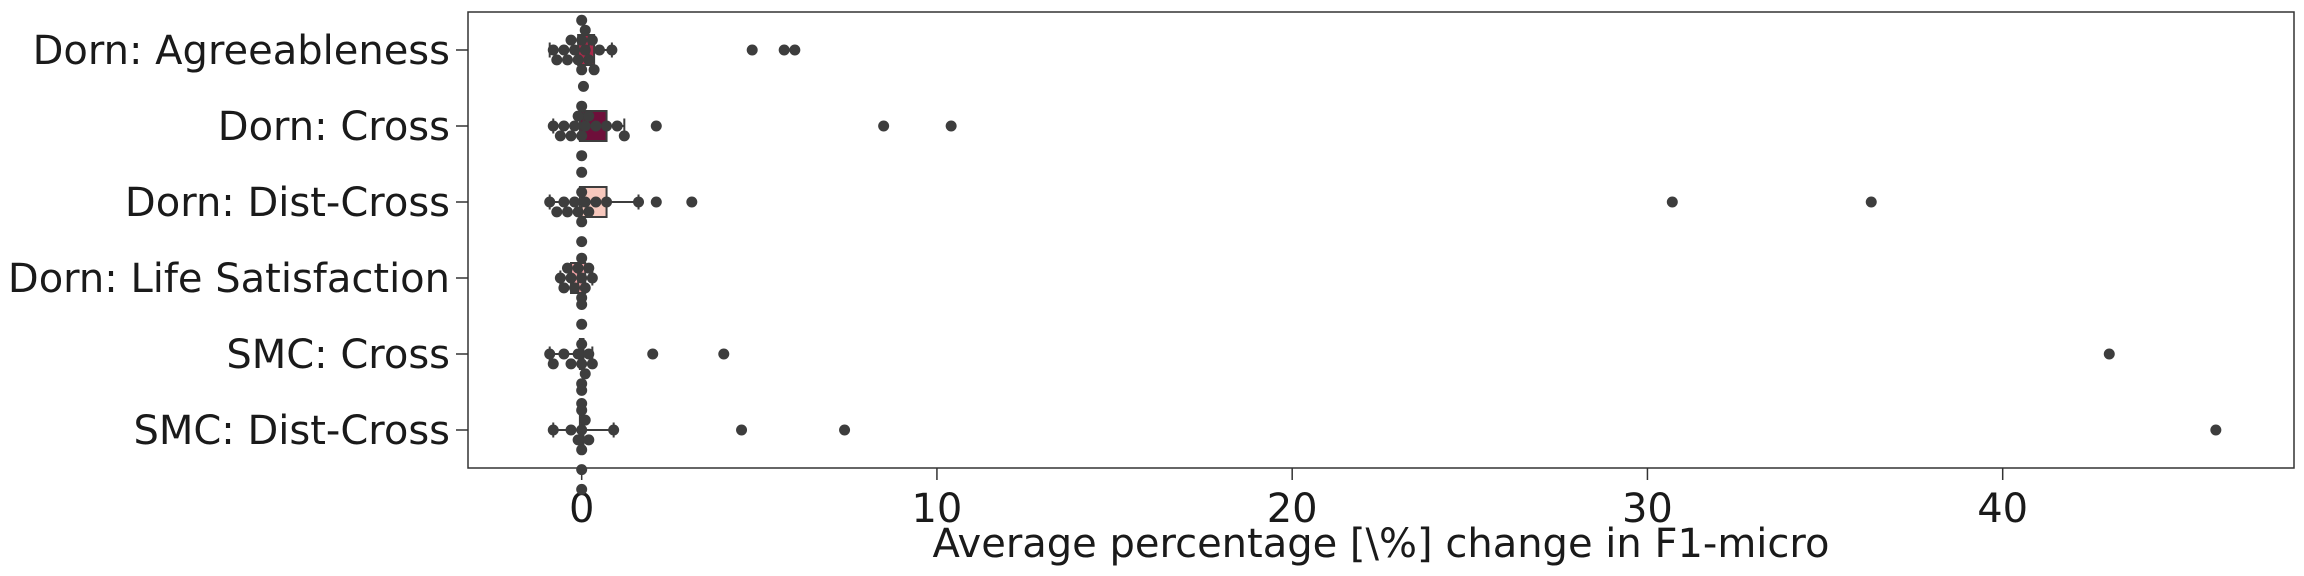 The height and width of the screenshot is (576, 2304). Describe the element at coordinates (1298, 500) in the screenshot. I see `x-axis-ticks: 0 10 20 30 40` at that location.